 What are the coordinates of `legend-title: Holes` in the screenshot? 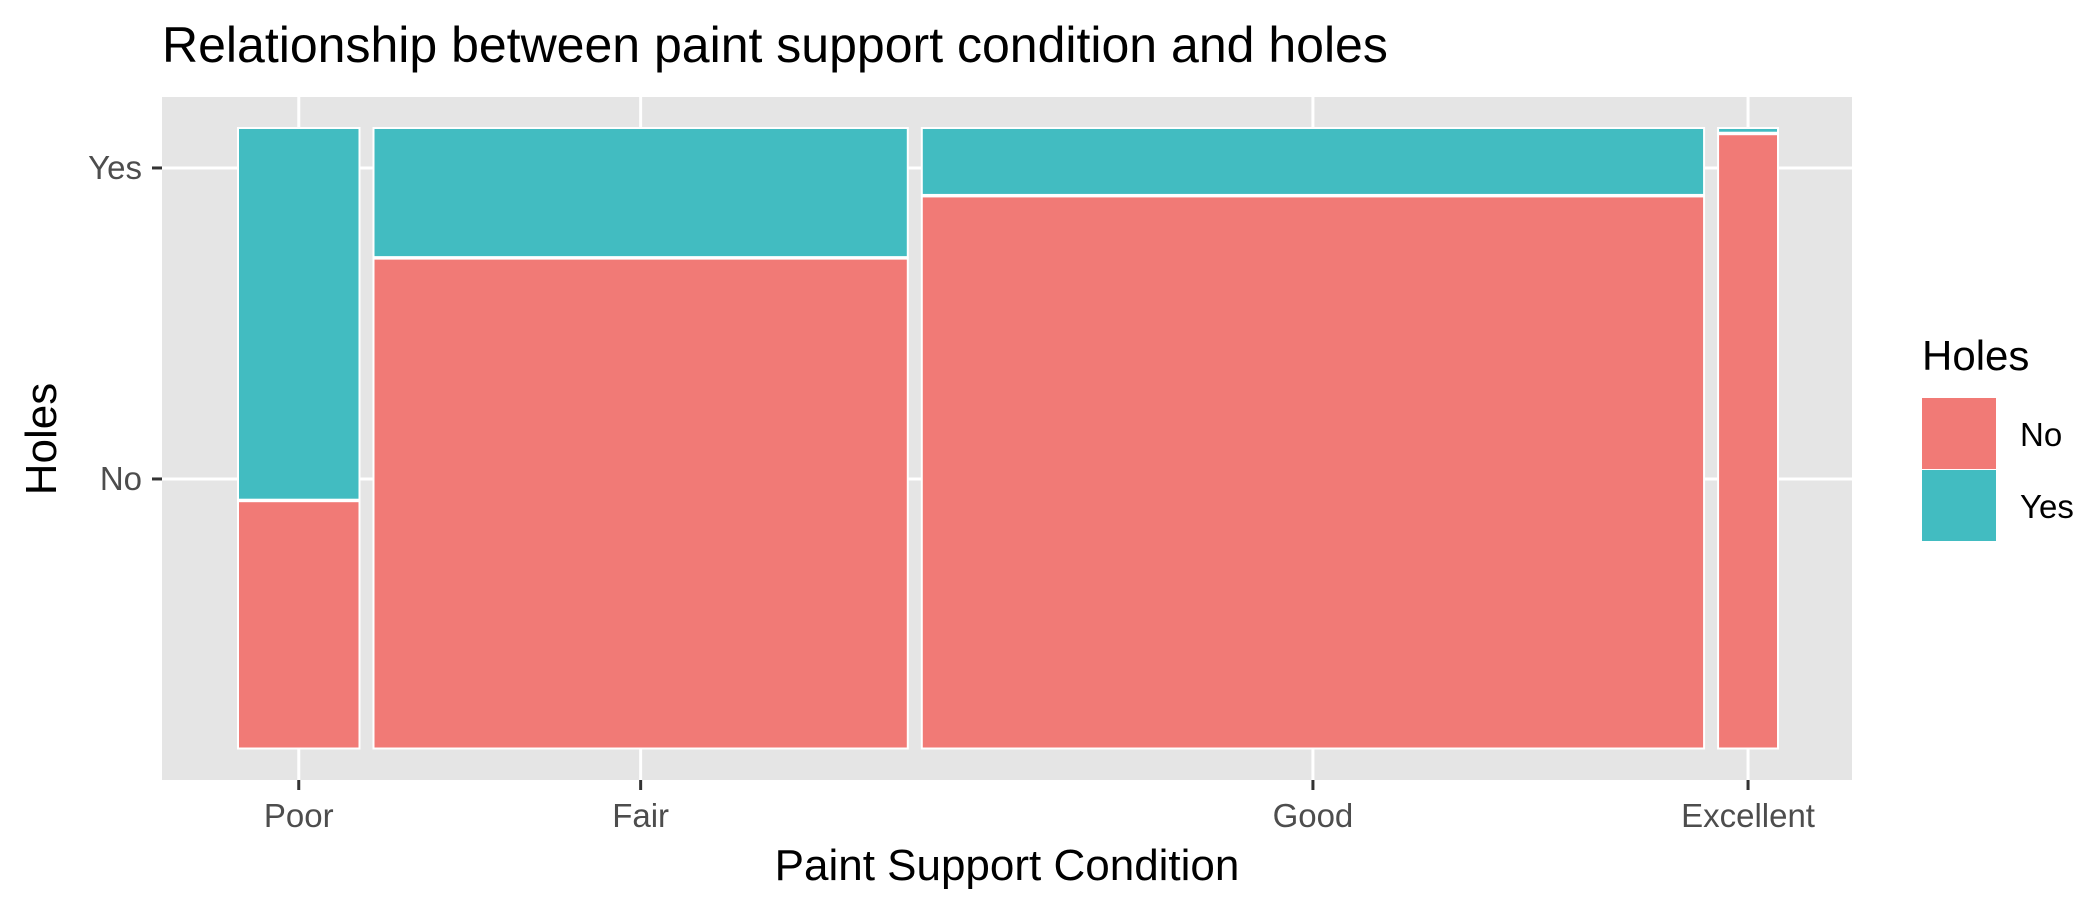 It's located at (1975, 355).